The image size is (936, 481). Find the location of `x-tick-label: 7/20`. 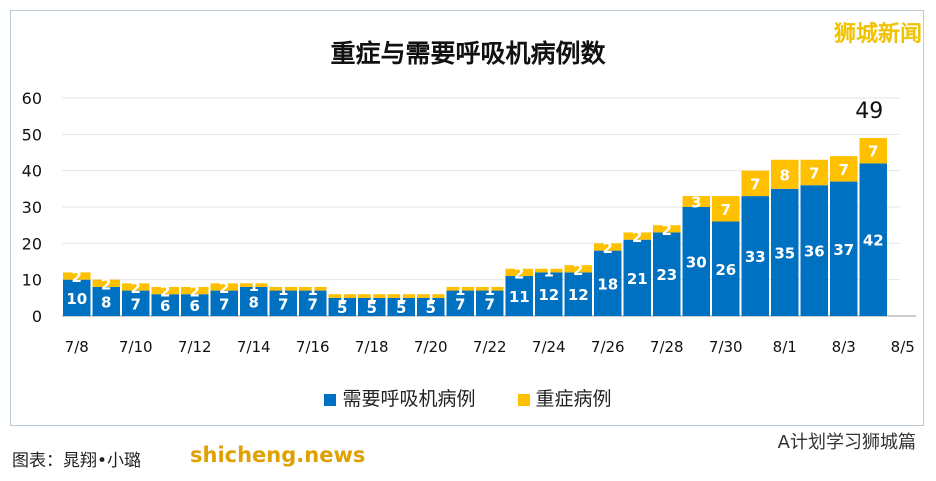

x-tick-label: 7/20 is located at coordinates (431, 347).